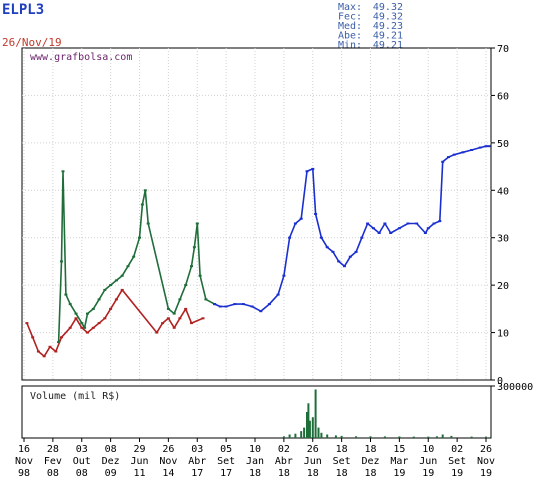 The width and height of the screenshot is (545, 490). I want to click on x-tick-label: Dez, so click(370, 461).